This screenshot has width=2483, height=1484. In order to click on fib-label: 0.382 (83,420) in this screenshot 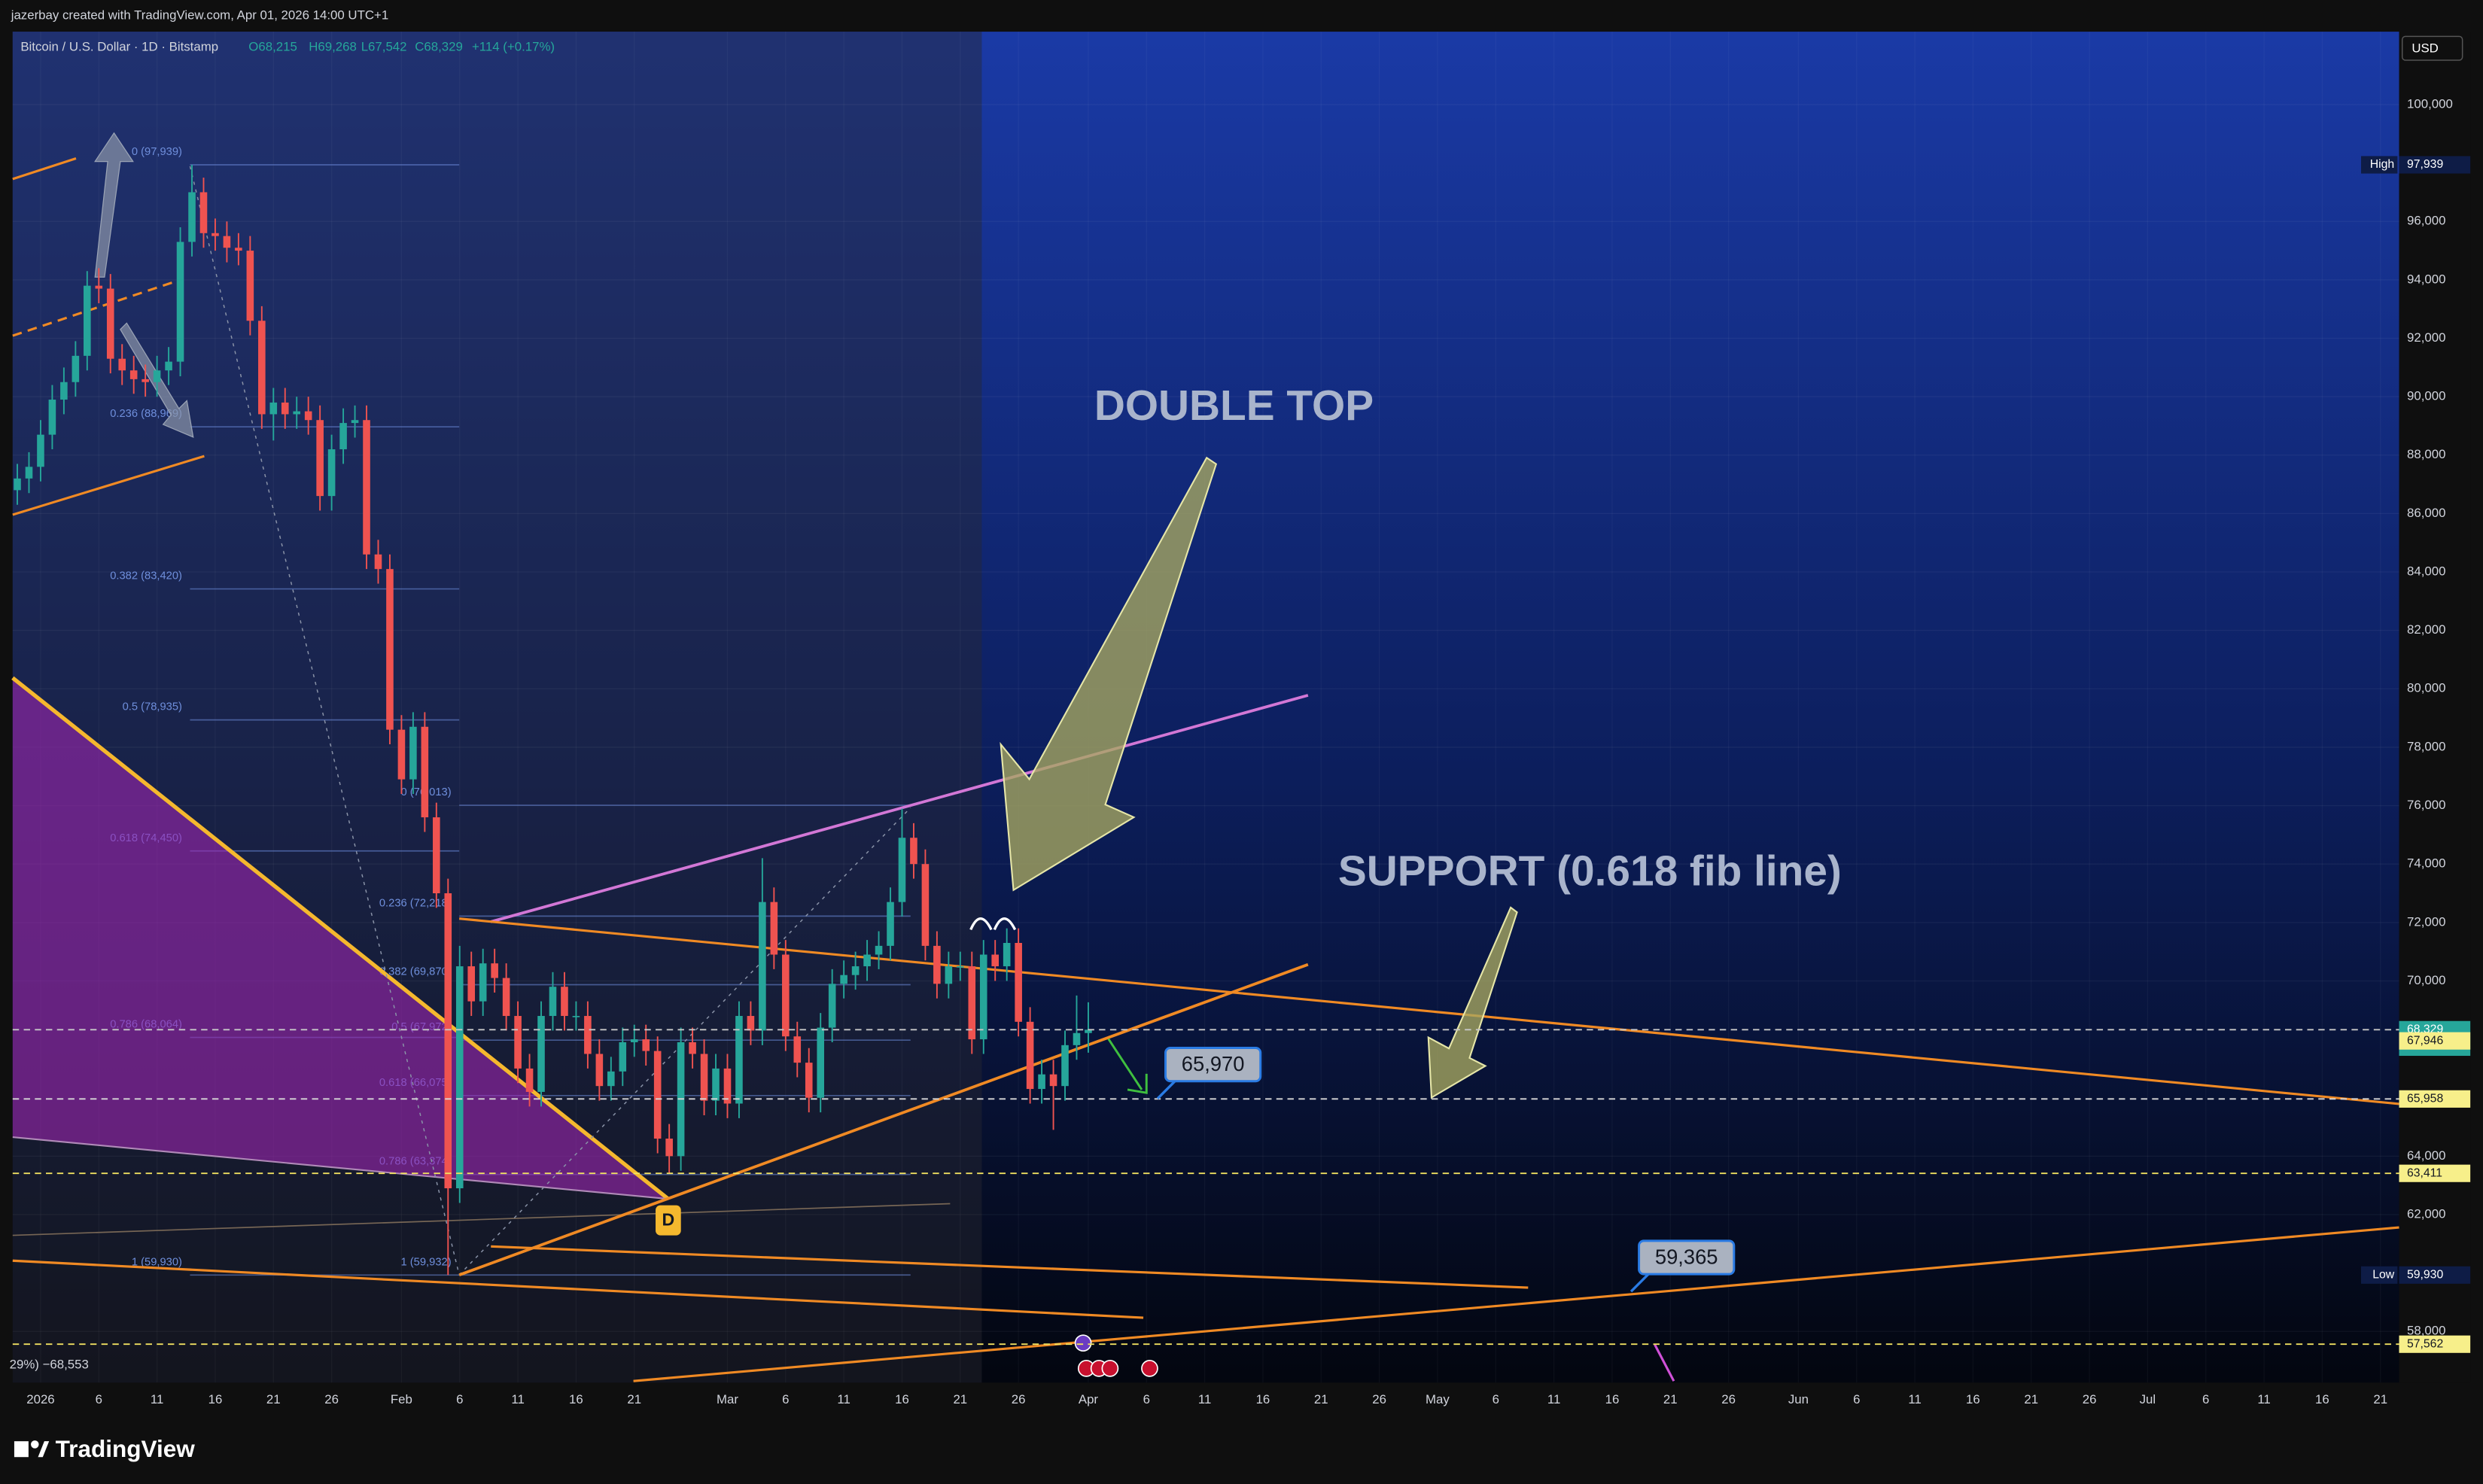, I will do `click(146, 576)`.